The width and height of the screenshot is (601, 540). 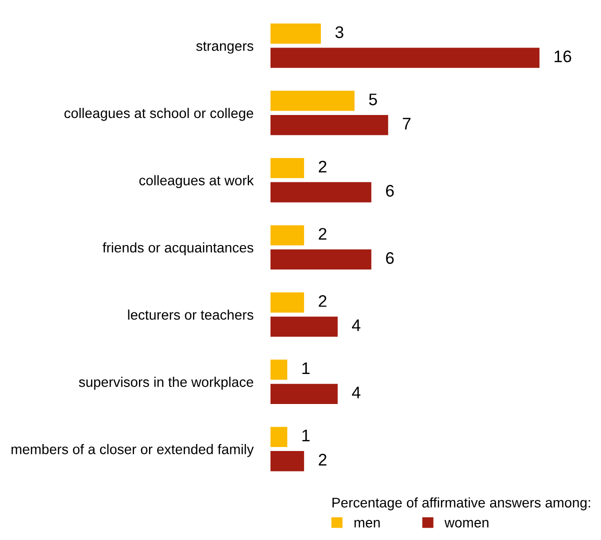 What do you see at coordinates (191, 315) in the screenshot?
I see `y-tick-label: lecturers or teachers` at bounding box center [191, 315].